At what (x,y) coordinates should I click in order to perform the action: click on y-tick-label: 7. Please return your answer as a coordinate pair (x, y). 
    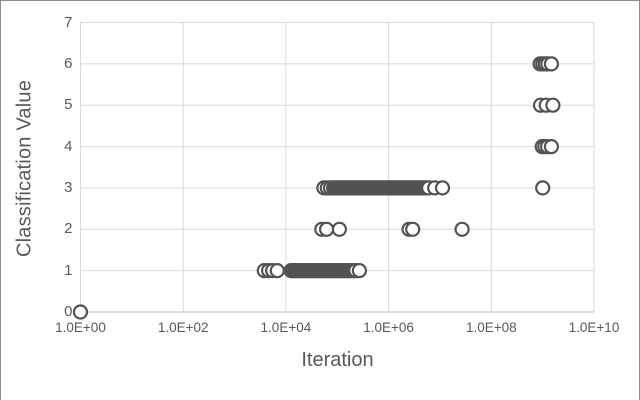
    Looking at the image, I should click on (68, 22).